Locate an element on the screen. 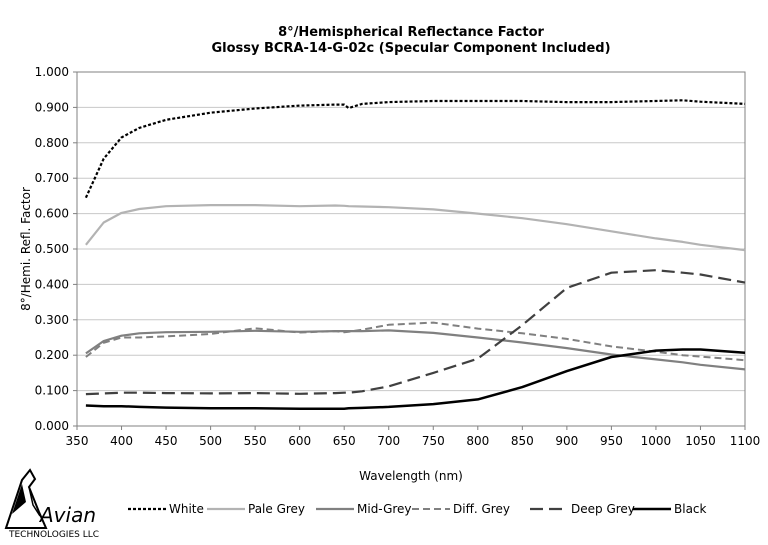 The height and width of the screenshot is (545, 768). x-tick-label: 350 is located at coordinates (77, 441).